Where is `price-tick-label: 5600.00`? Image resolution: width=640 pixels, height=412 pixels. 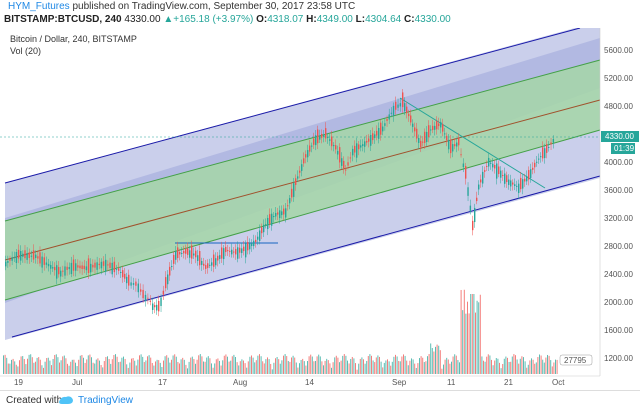 price-tick-label: 5600.00 is located at coordinates (618, 50).